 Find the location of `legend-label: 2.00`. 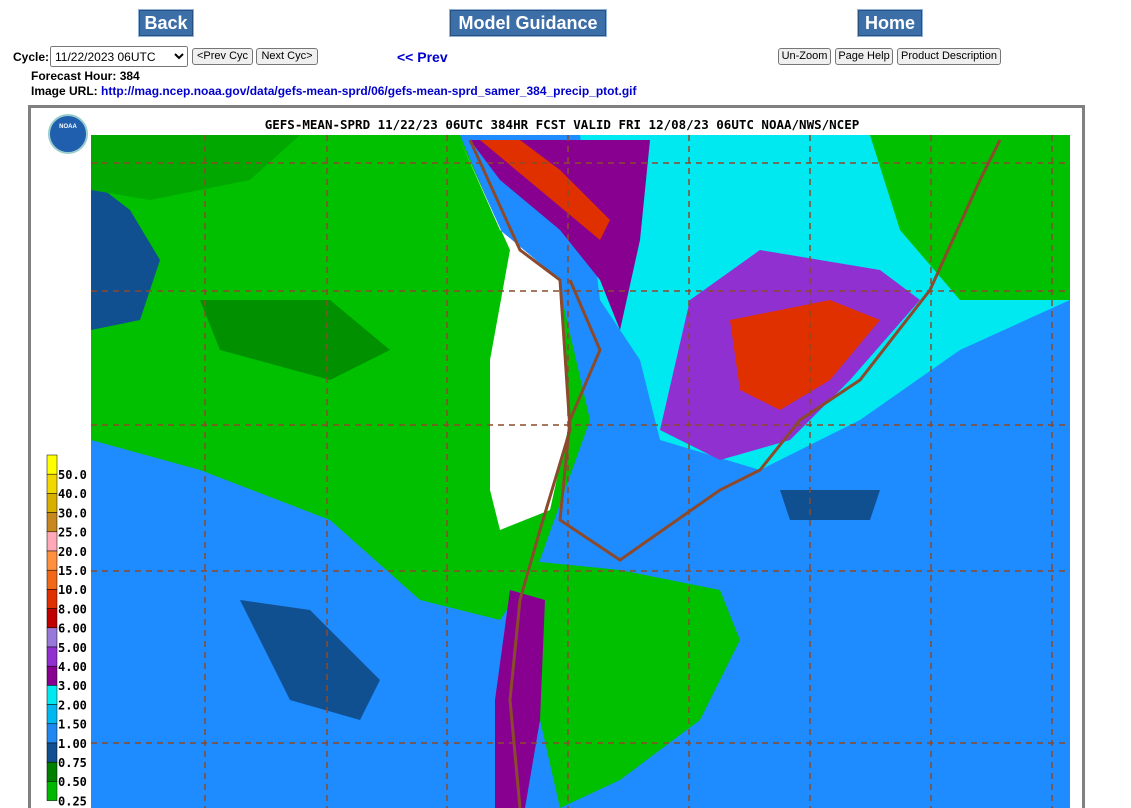

legend-label: 2.00 is located at coordinates (72, 705).